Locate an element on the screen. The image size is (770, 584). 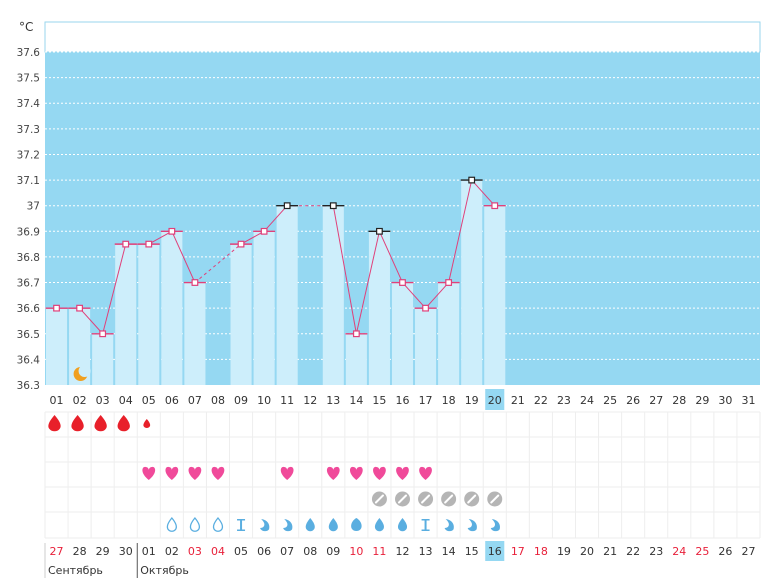
day-label: 14 is located at coordinates (356, 400).